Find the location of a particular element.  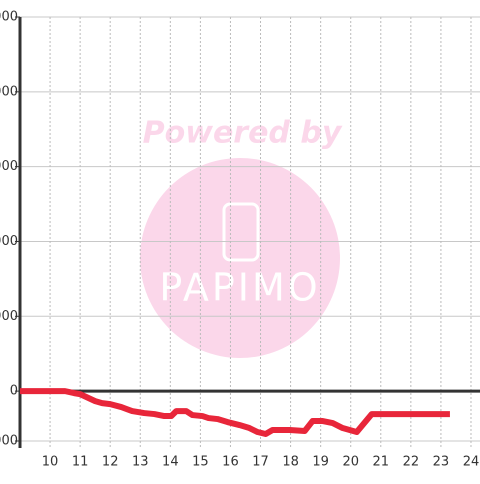

x-tick-label: 13 is located at coordinates (140, 462).